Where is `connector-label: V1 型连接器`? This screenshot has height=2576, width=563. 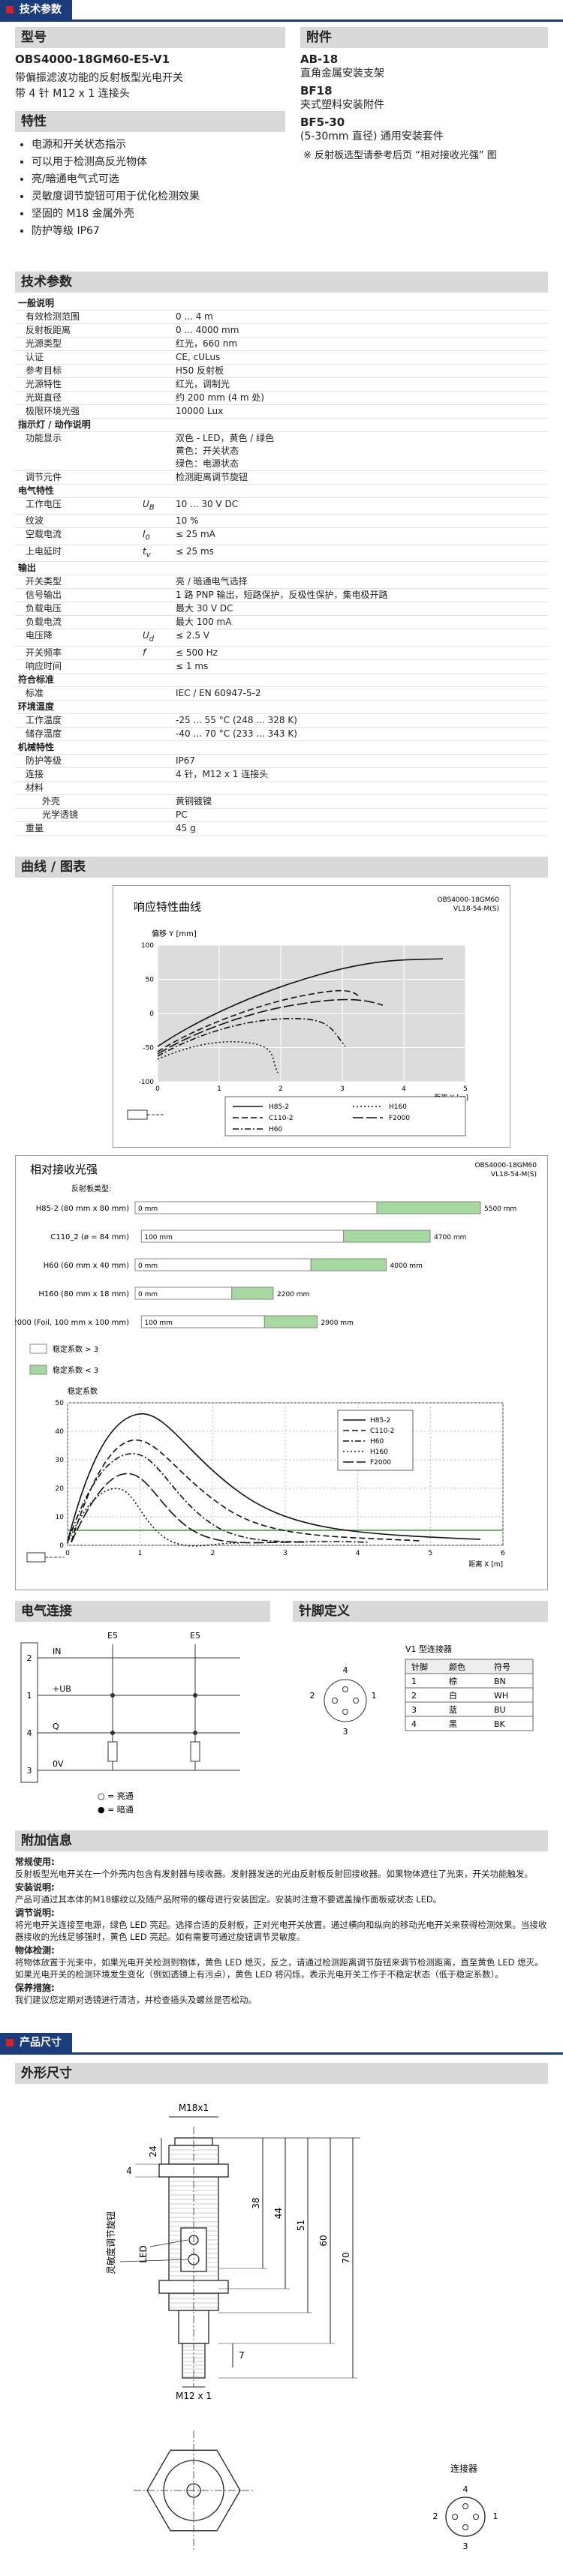 connector-label: V1 型连接器 is located at coordinates (429, 1649).